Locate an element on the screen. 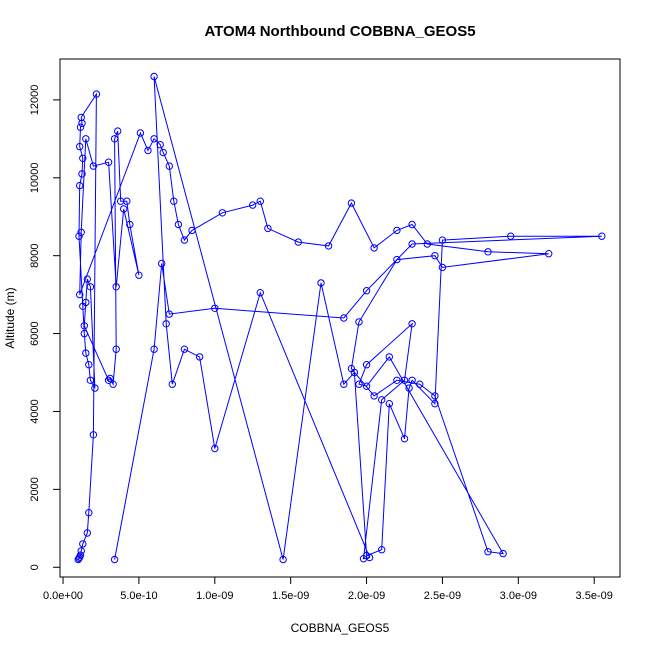 This screenshot has height=650, width=650. y-tick-label: 2000 is located at coordinates (35, 489).